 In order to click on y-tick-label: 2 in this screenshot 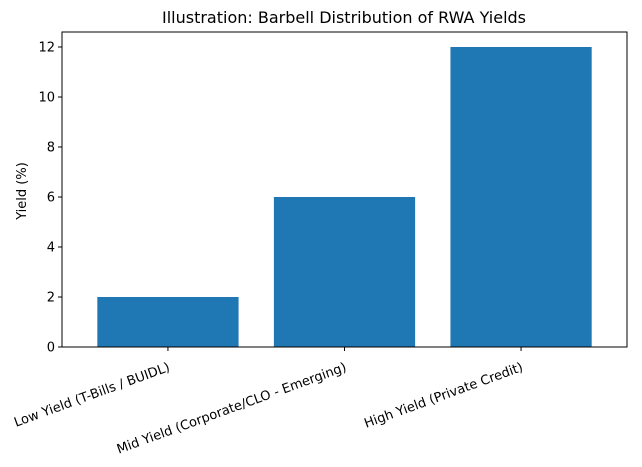, I will do `click(51, 298)`.